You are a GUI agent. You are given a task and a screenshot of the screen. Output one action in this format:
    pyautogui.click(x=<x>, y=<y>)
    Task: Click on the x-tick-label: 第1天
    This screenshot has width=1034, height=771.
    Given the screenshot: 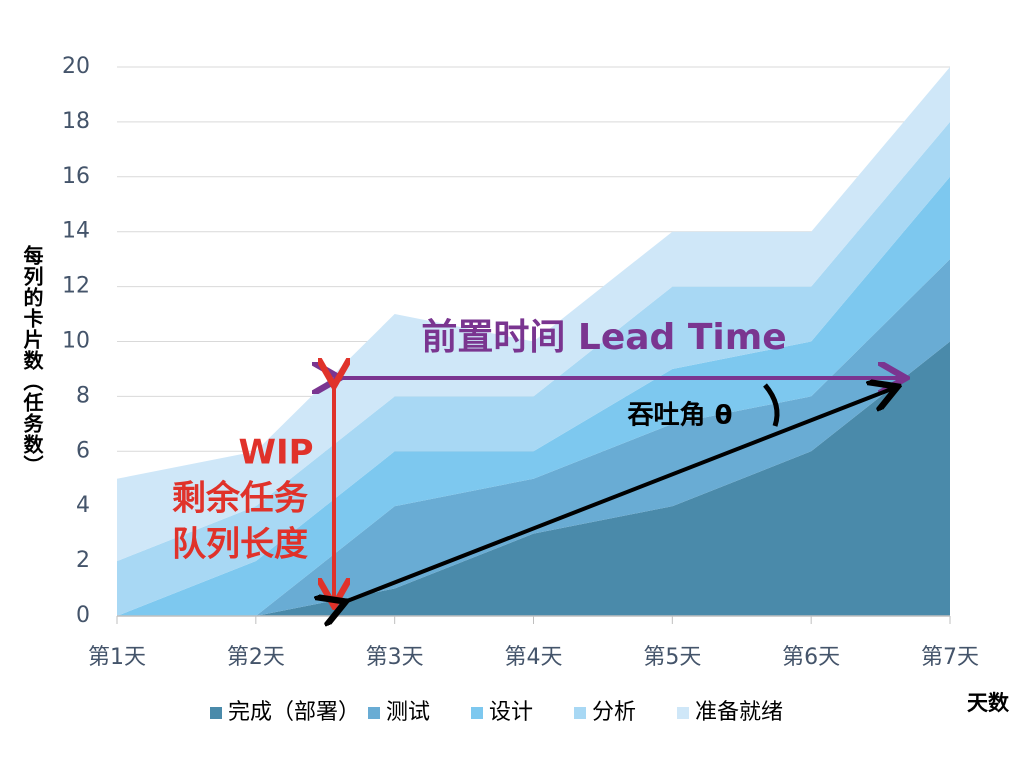 What is the action you would take?
    pyautogui.click(x=117, y=657)
    